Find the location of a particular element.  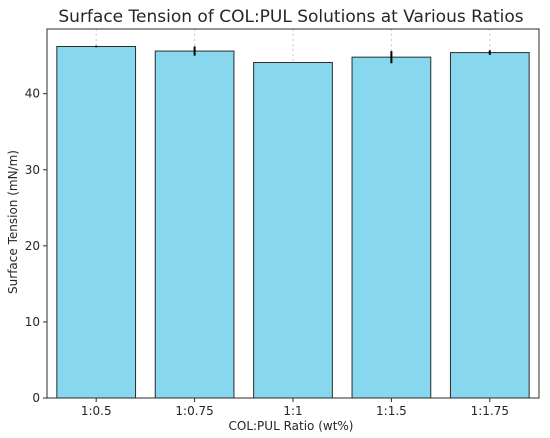

x-axis-label: COL:PUL Ratio (wt%) is located at coordinates (291, 426).